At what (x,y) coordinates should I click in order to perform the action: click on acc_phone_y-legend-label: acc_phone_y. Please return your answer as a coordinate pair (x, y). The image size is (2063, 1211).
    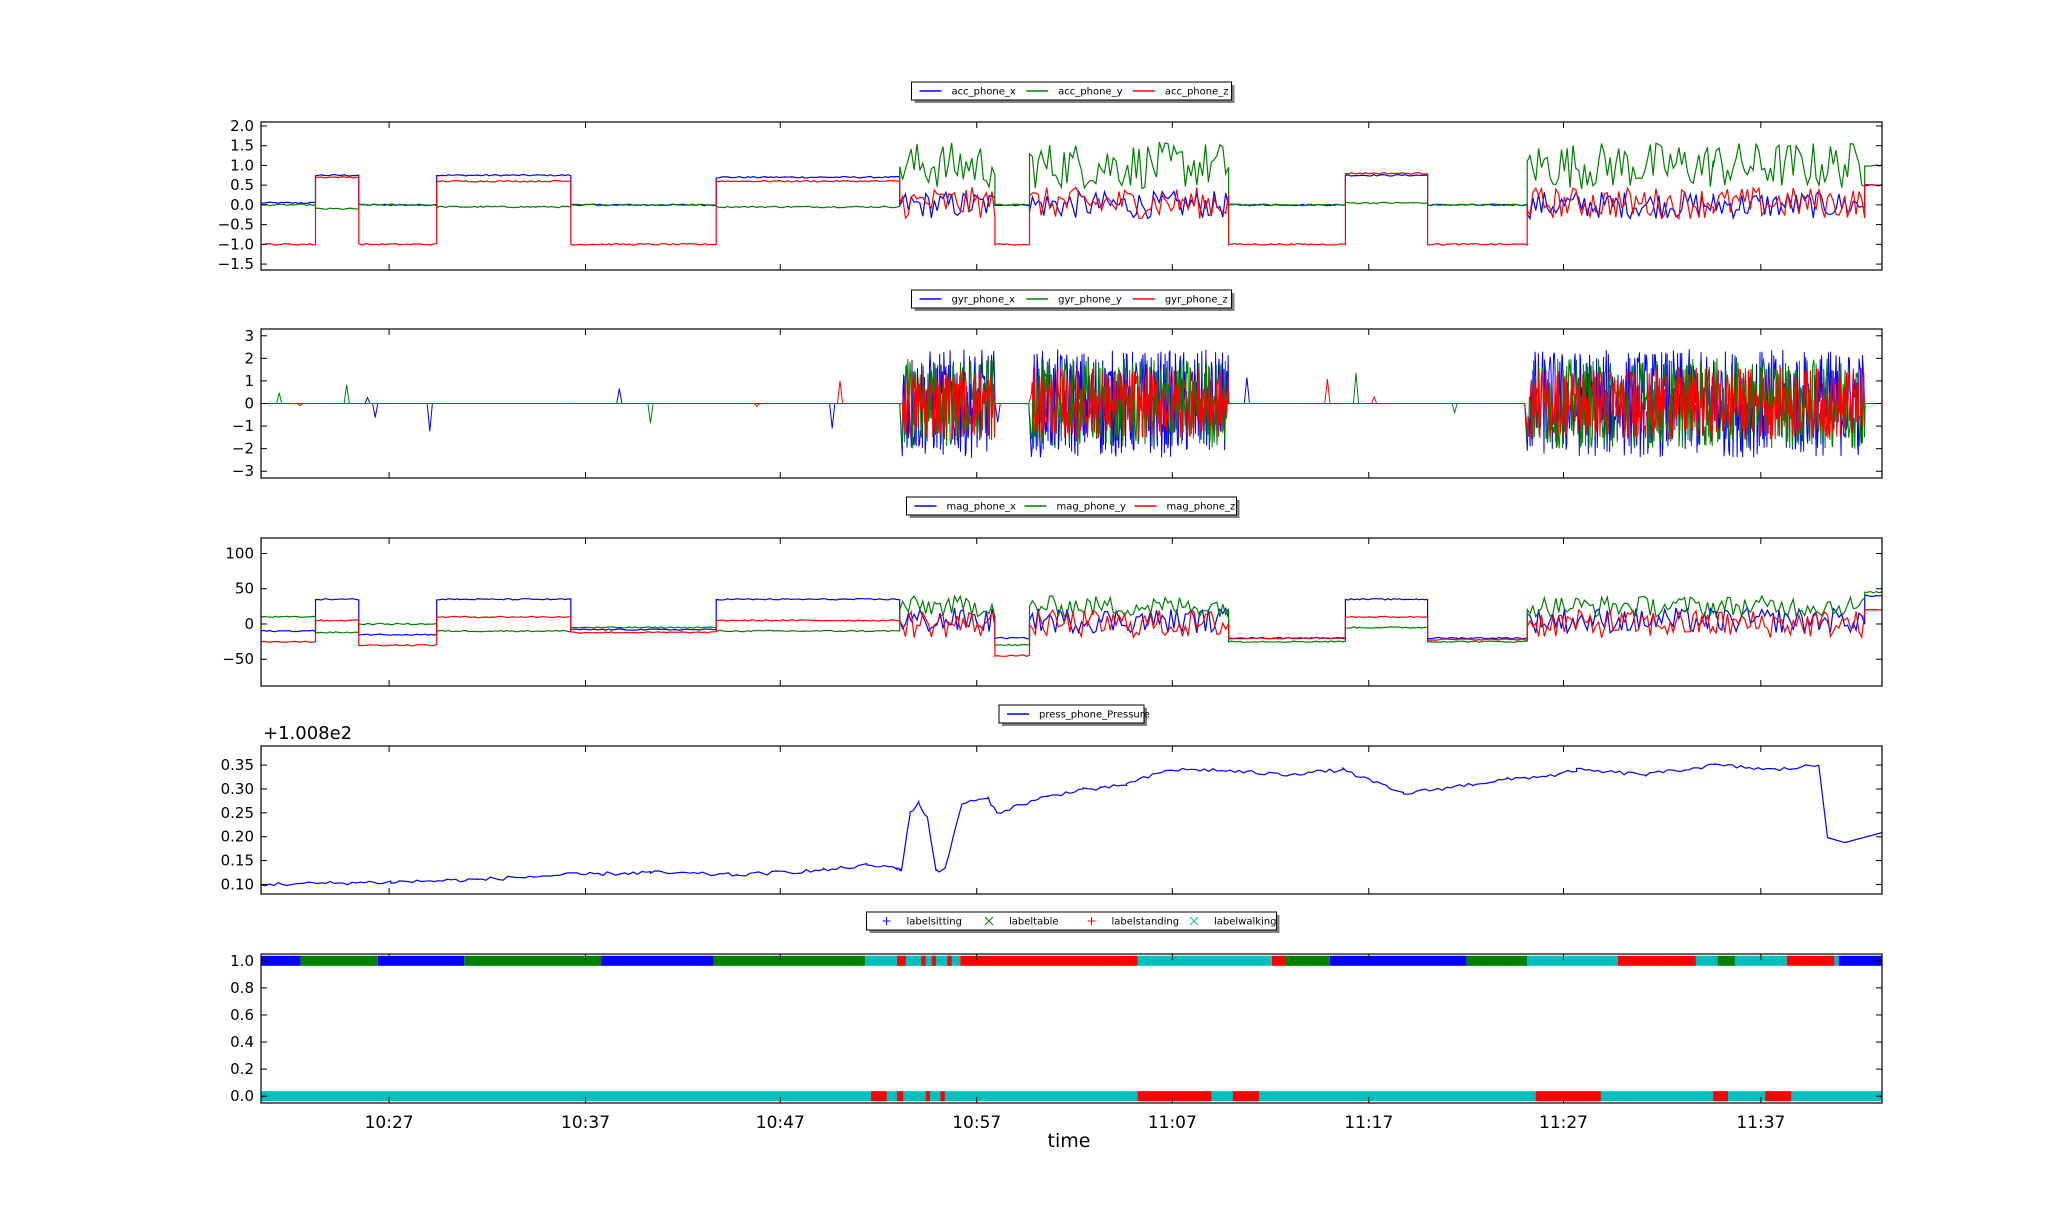
    Looking at the image, I should click on (1090, 92).